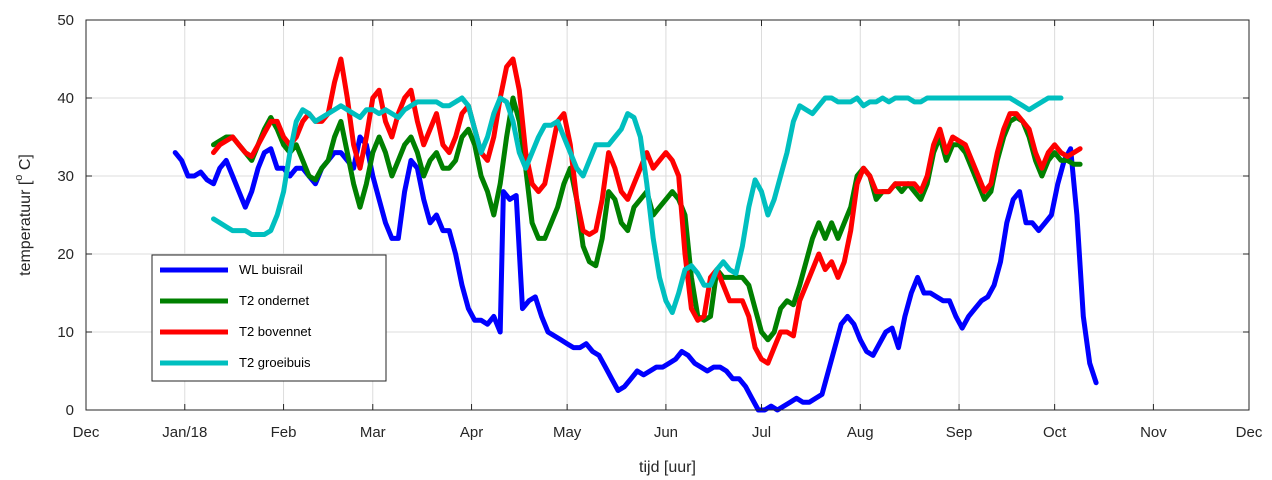  Describe the element at coordinates (275, 331) in the screenshot. I see `legend-label-3: T2 bovennet` at that location.